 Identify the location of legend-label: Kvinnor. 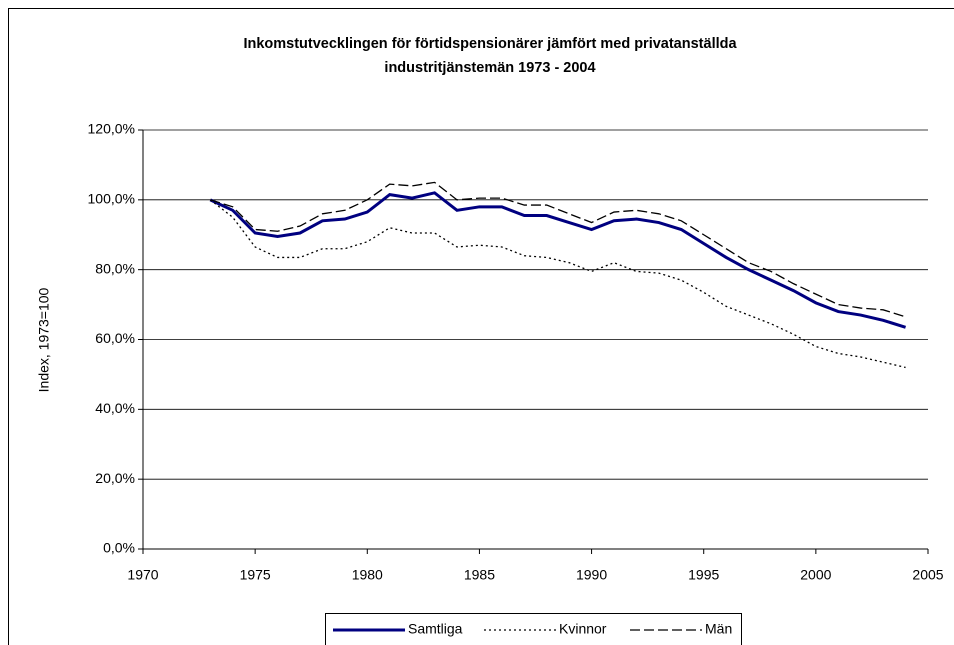
(583, 629).